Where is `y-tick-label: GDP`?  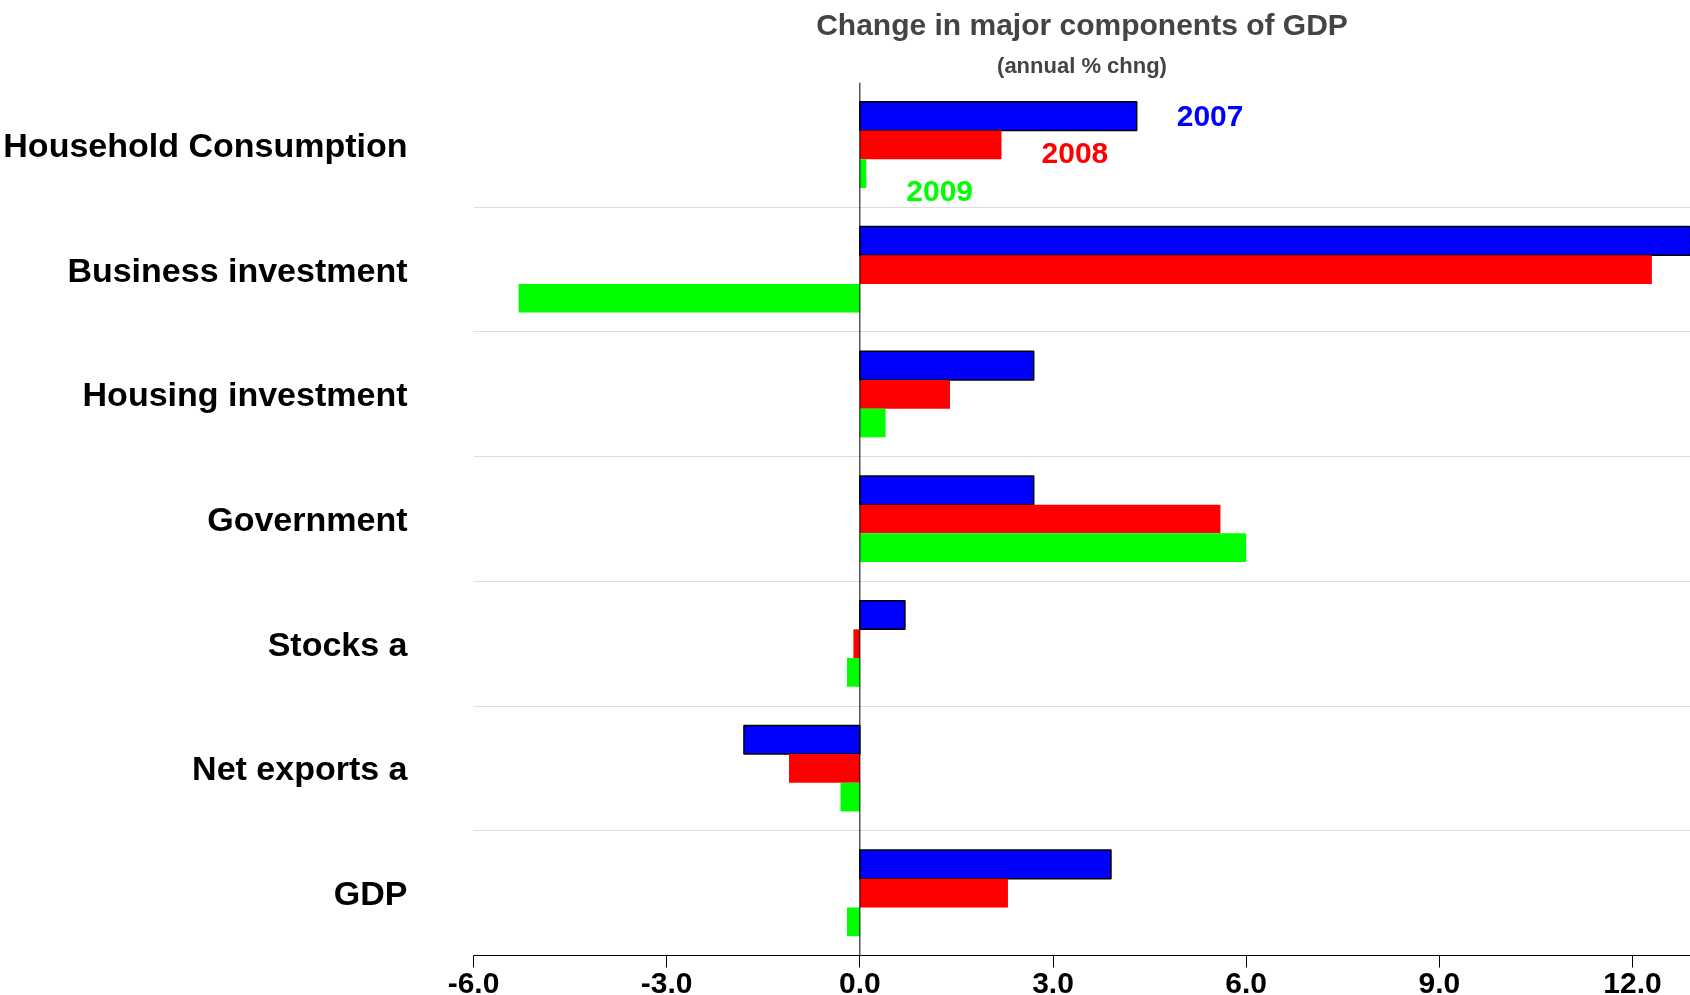
y-tick-label: GDP is located at coordinates (370, 893).